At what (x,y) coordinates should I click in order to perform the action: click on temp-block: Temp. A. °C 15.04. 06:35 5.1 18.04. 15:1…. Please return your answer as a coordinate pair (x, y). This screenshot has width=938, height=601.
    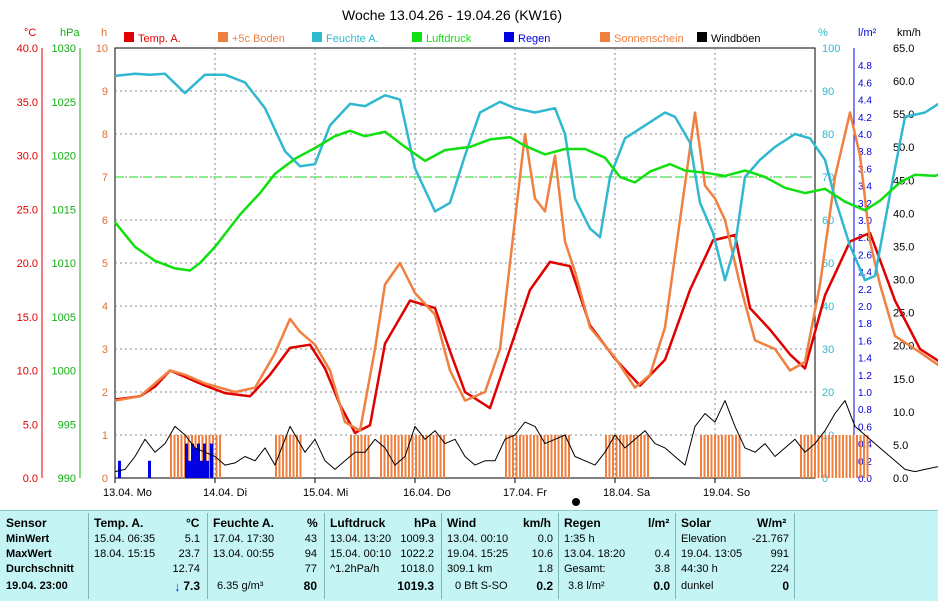
    Looking at the image, I should click on (148, 556).